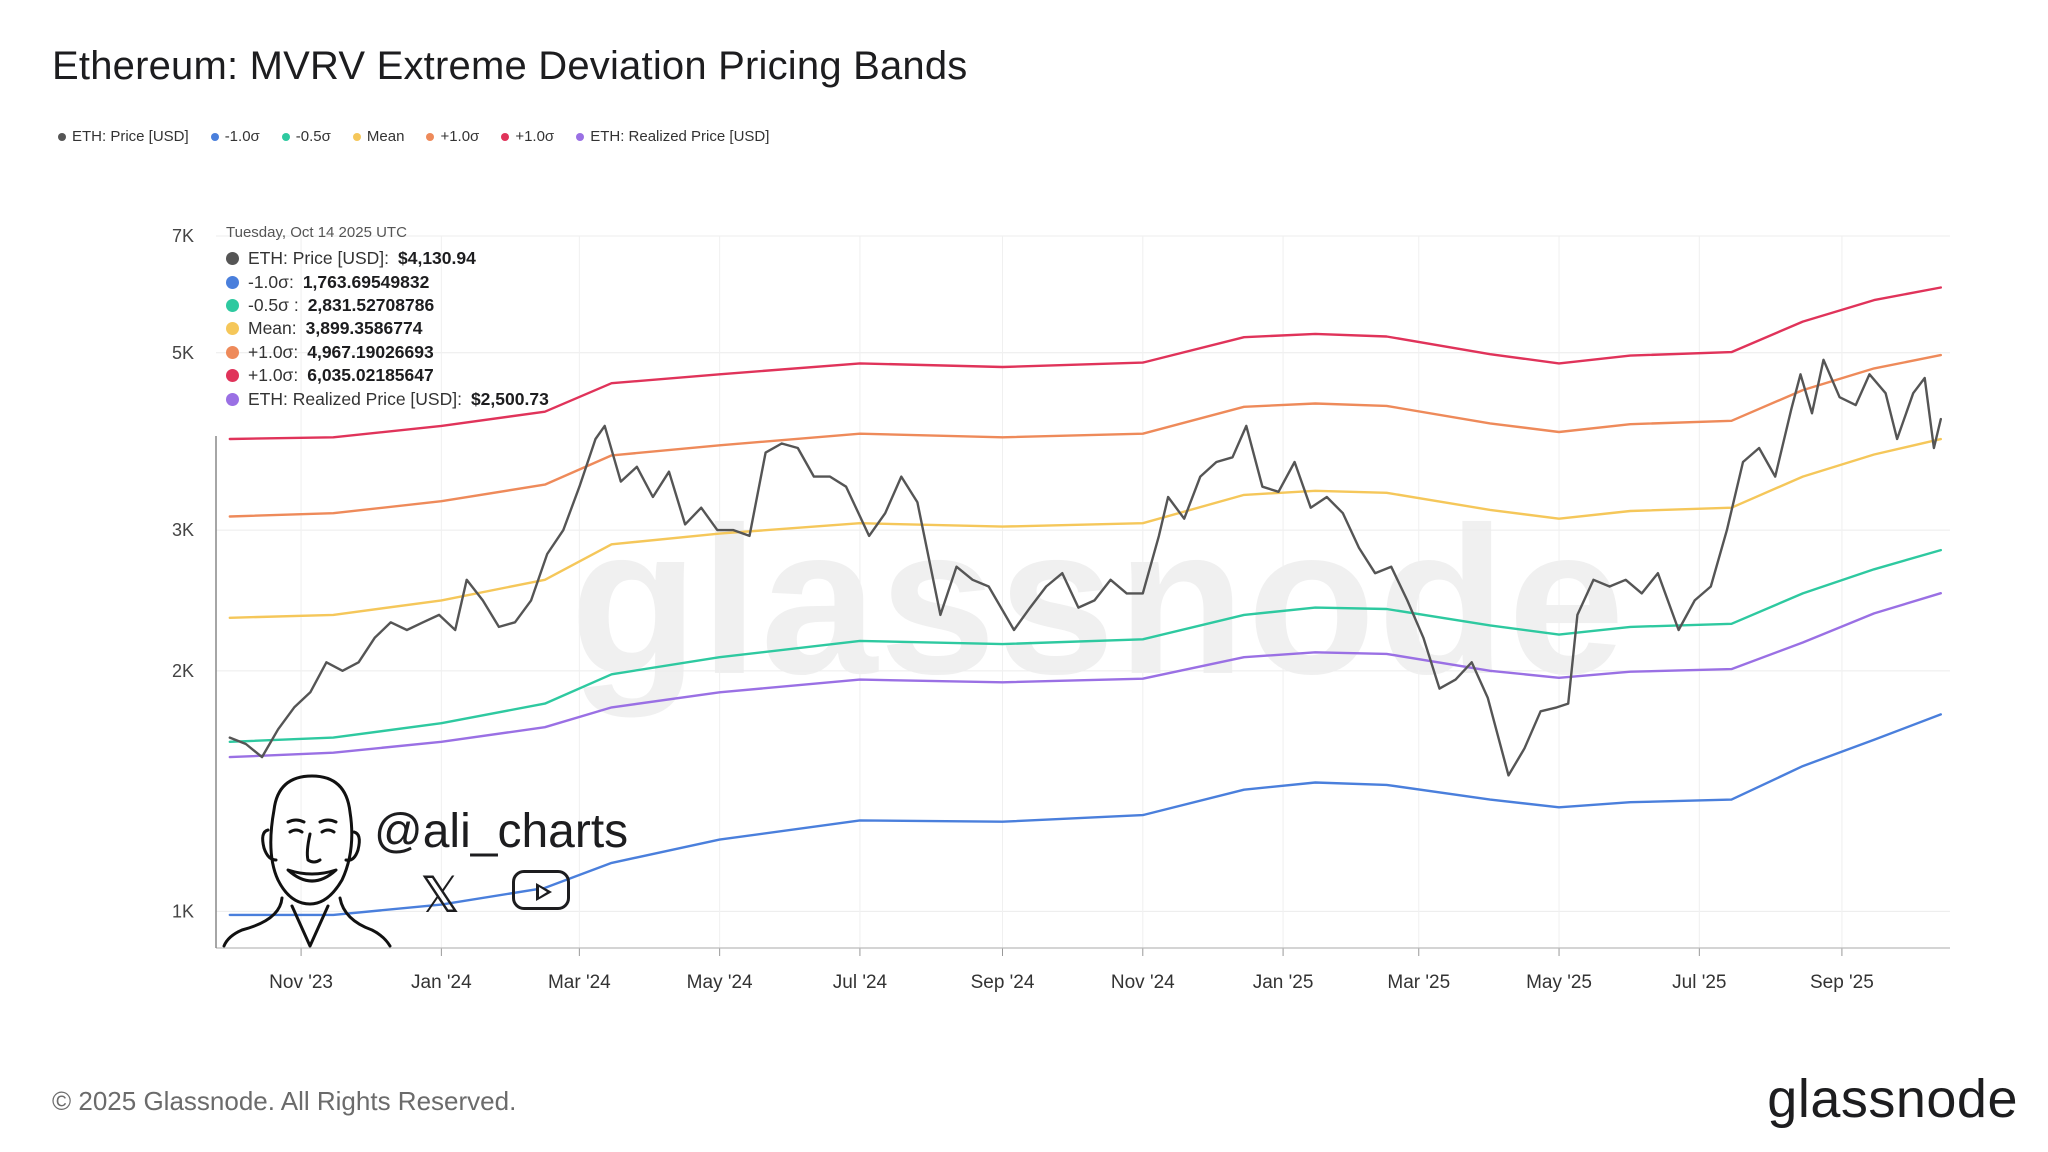 The image size is (2048, 1152). I want to click on x-tick-label: Jul '25, so click(1699, 982).